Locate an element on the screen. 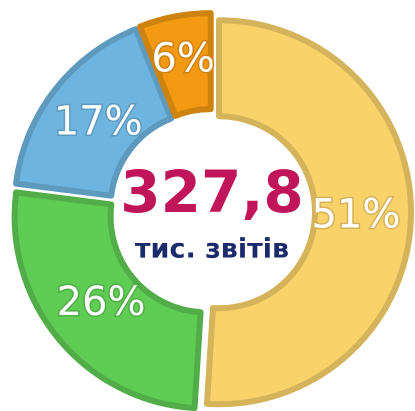 This screenshot has height=411, width=415. donut-segment is located at coordinates (175, 64).